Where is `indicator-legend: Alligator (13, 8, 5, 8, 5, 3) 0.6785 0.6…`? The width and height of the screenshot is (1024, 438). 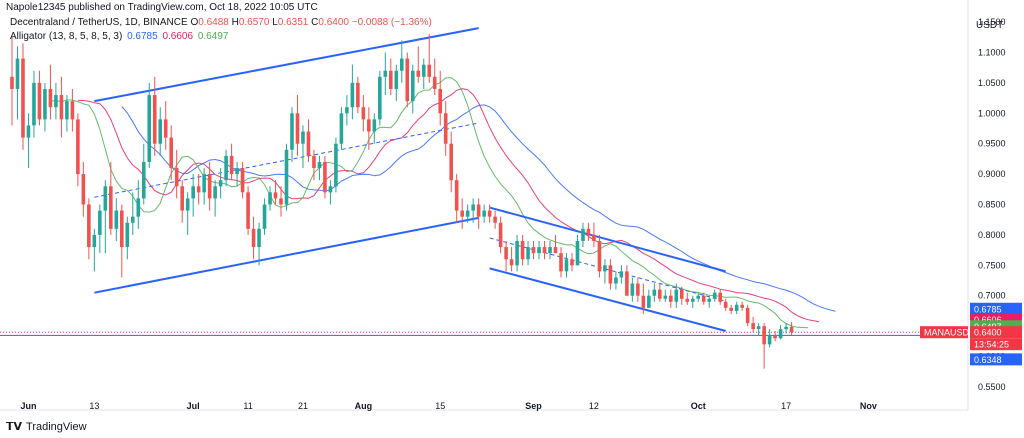
indicator-legend: Alligator (13, 8, 5, 8, 5, 3) 0.6785 0.6… is located at coordinates (119, 36).